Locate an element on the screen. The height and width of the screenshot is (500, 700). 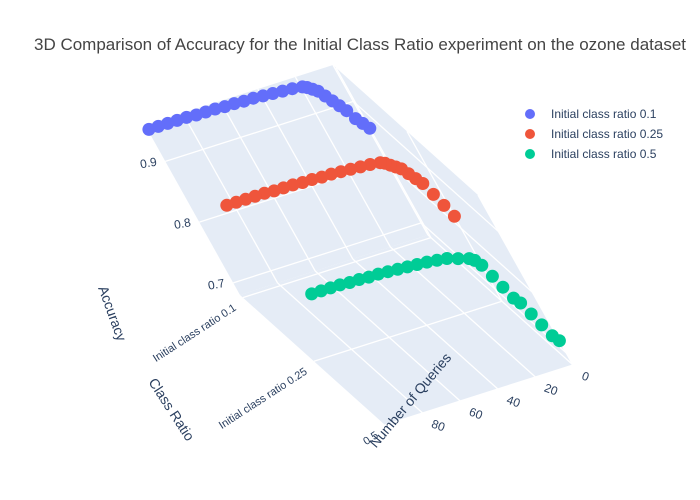
y-tick-label: 80 is located at coordinates (439, 426).